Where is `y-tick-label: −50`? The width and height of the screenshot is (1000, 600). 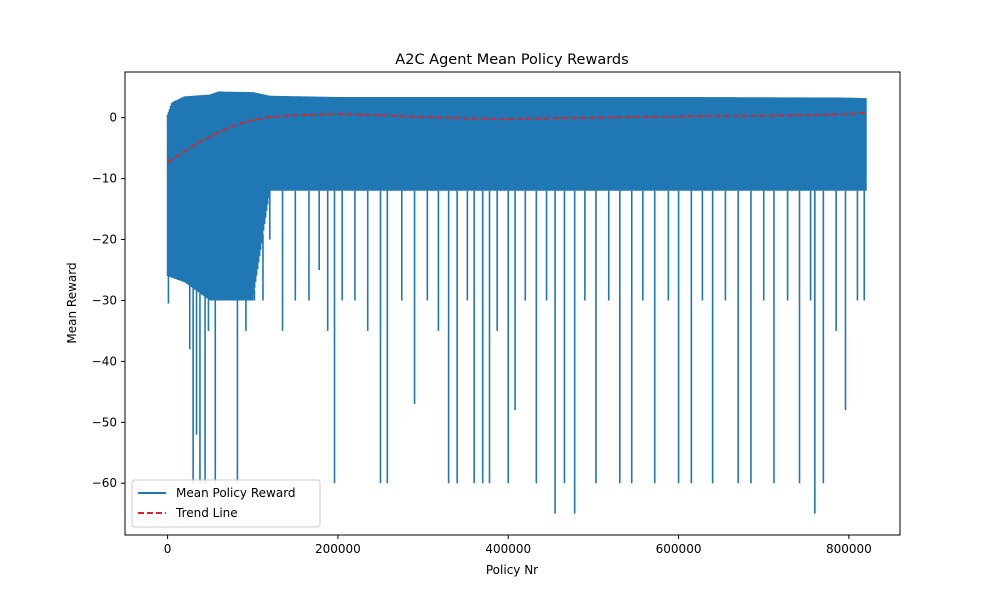
y-tick-label: −50 is located at coordinates (104, 422).